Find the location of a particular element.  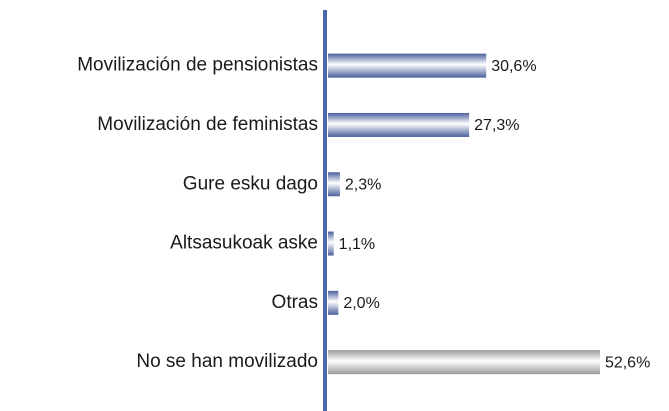

category-label: Otras is located at coordinates (295, 302).